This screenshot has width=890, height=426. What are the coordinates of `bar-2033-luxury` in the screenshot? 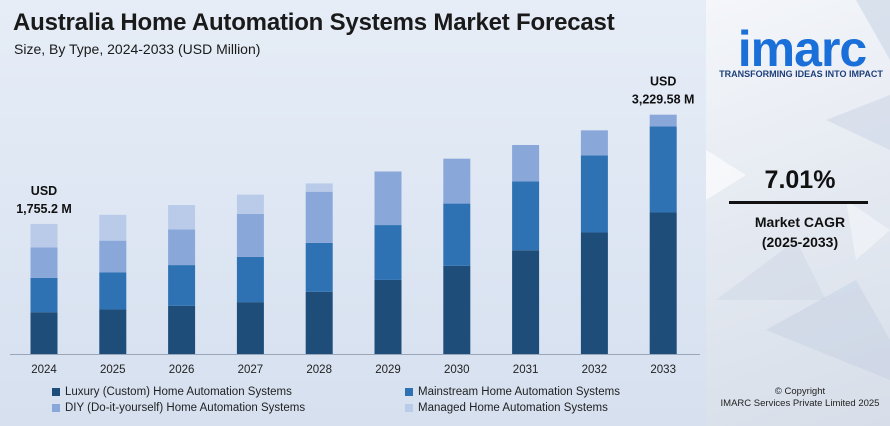 It's located at (663, 283).